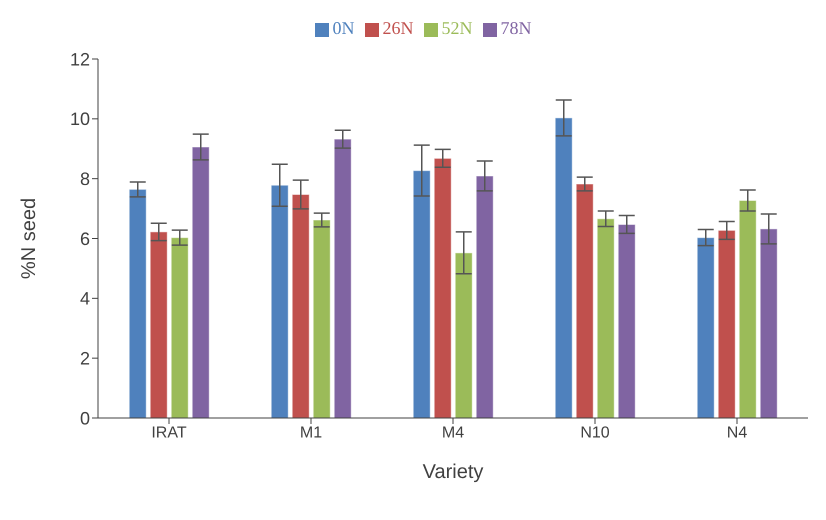 The image size is (826, 520). I want to click on x-axis-title: Variety, so click(453, 472).